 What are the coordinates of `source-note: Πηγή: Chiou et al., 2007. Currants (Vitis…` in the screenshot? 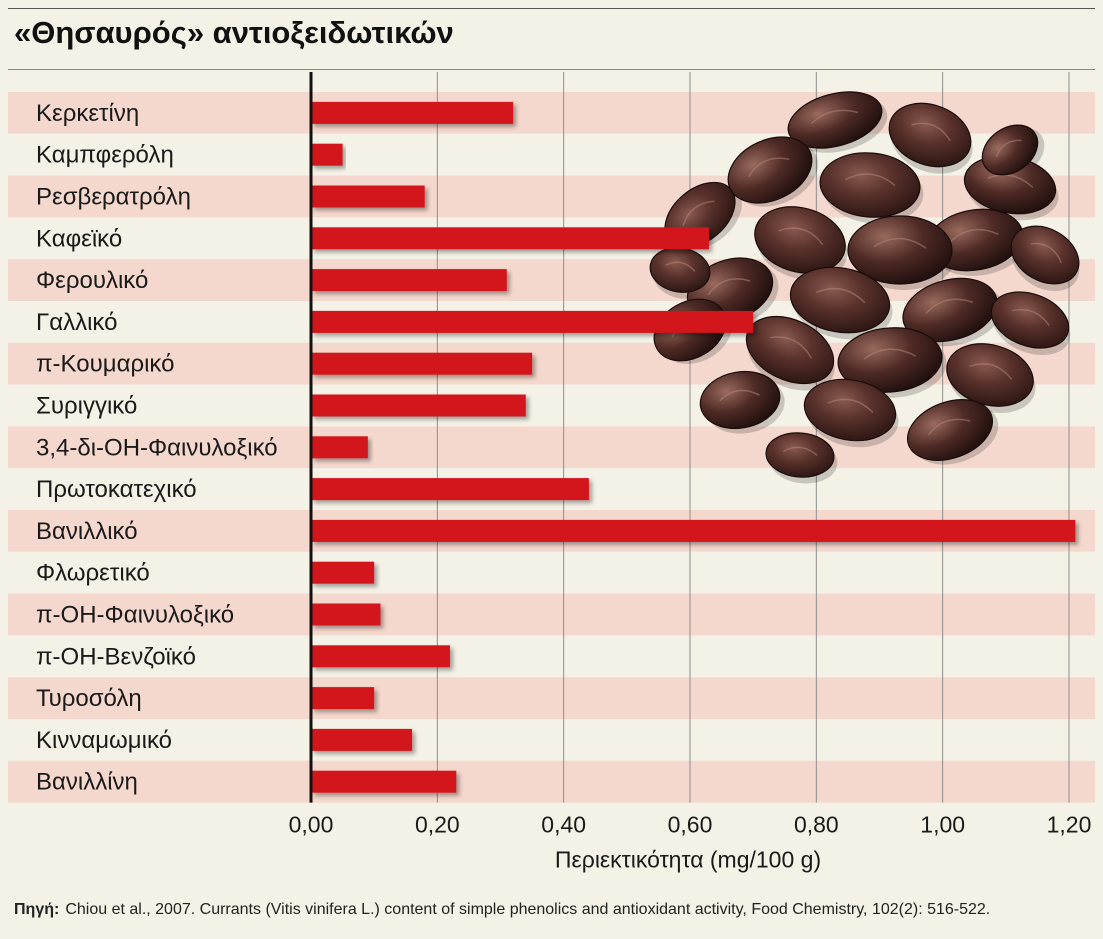 It's located at (502, 910).